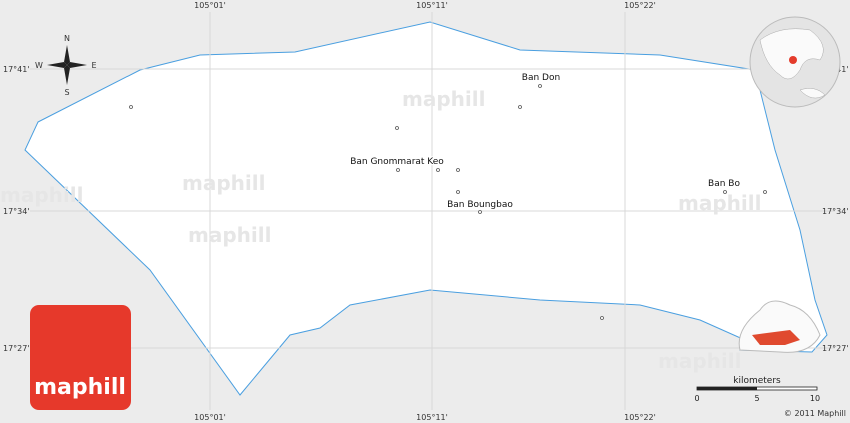 Image resolution: width=850 pixels, height=423 pixels. I want to click on scale-label: 0, so click(696, 398).